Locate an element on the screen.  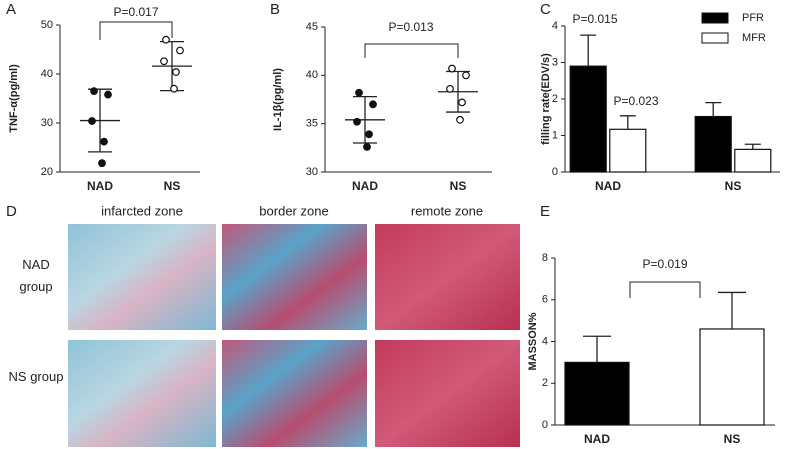
panel-label: B is located at coordinates (275, 9).